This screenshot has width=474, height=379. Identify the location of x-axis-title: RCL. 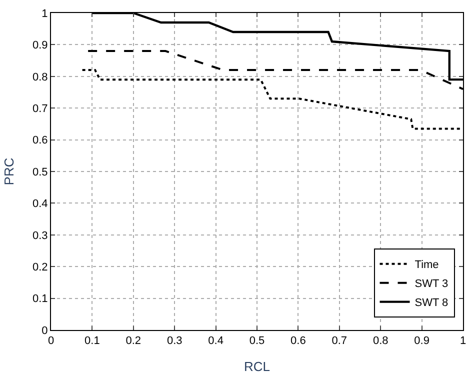
(257, 366).